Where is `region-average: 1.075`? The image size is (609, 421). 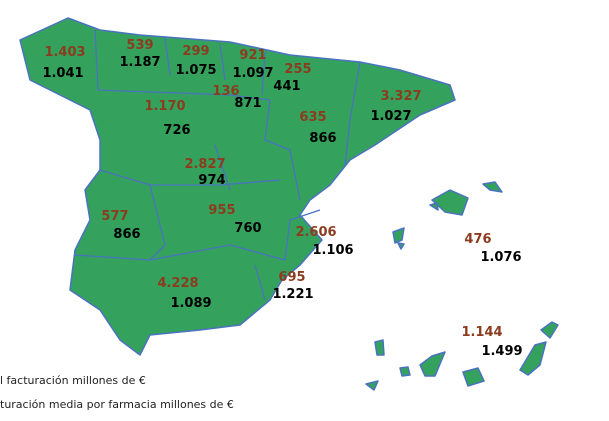 region-average: 1.075 is located at coordinates (195, 70).